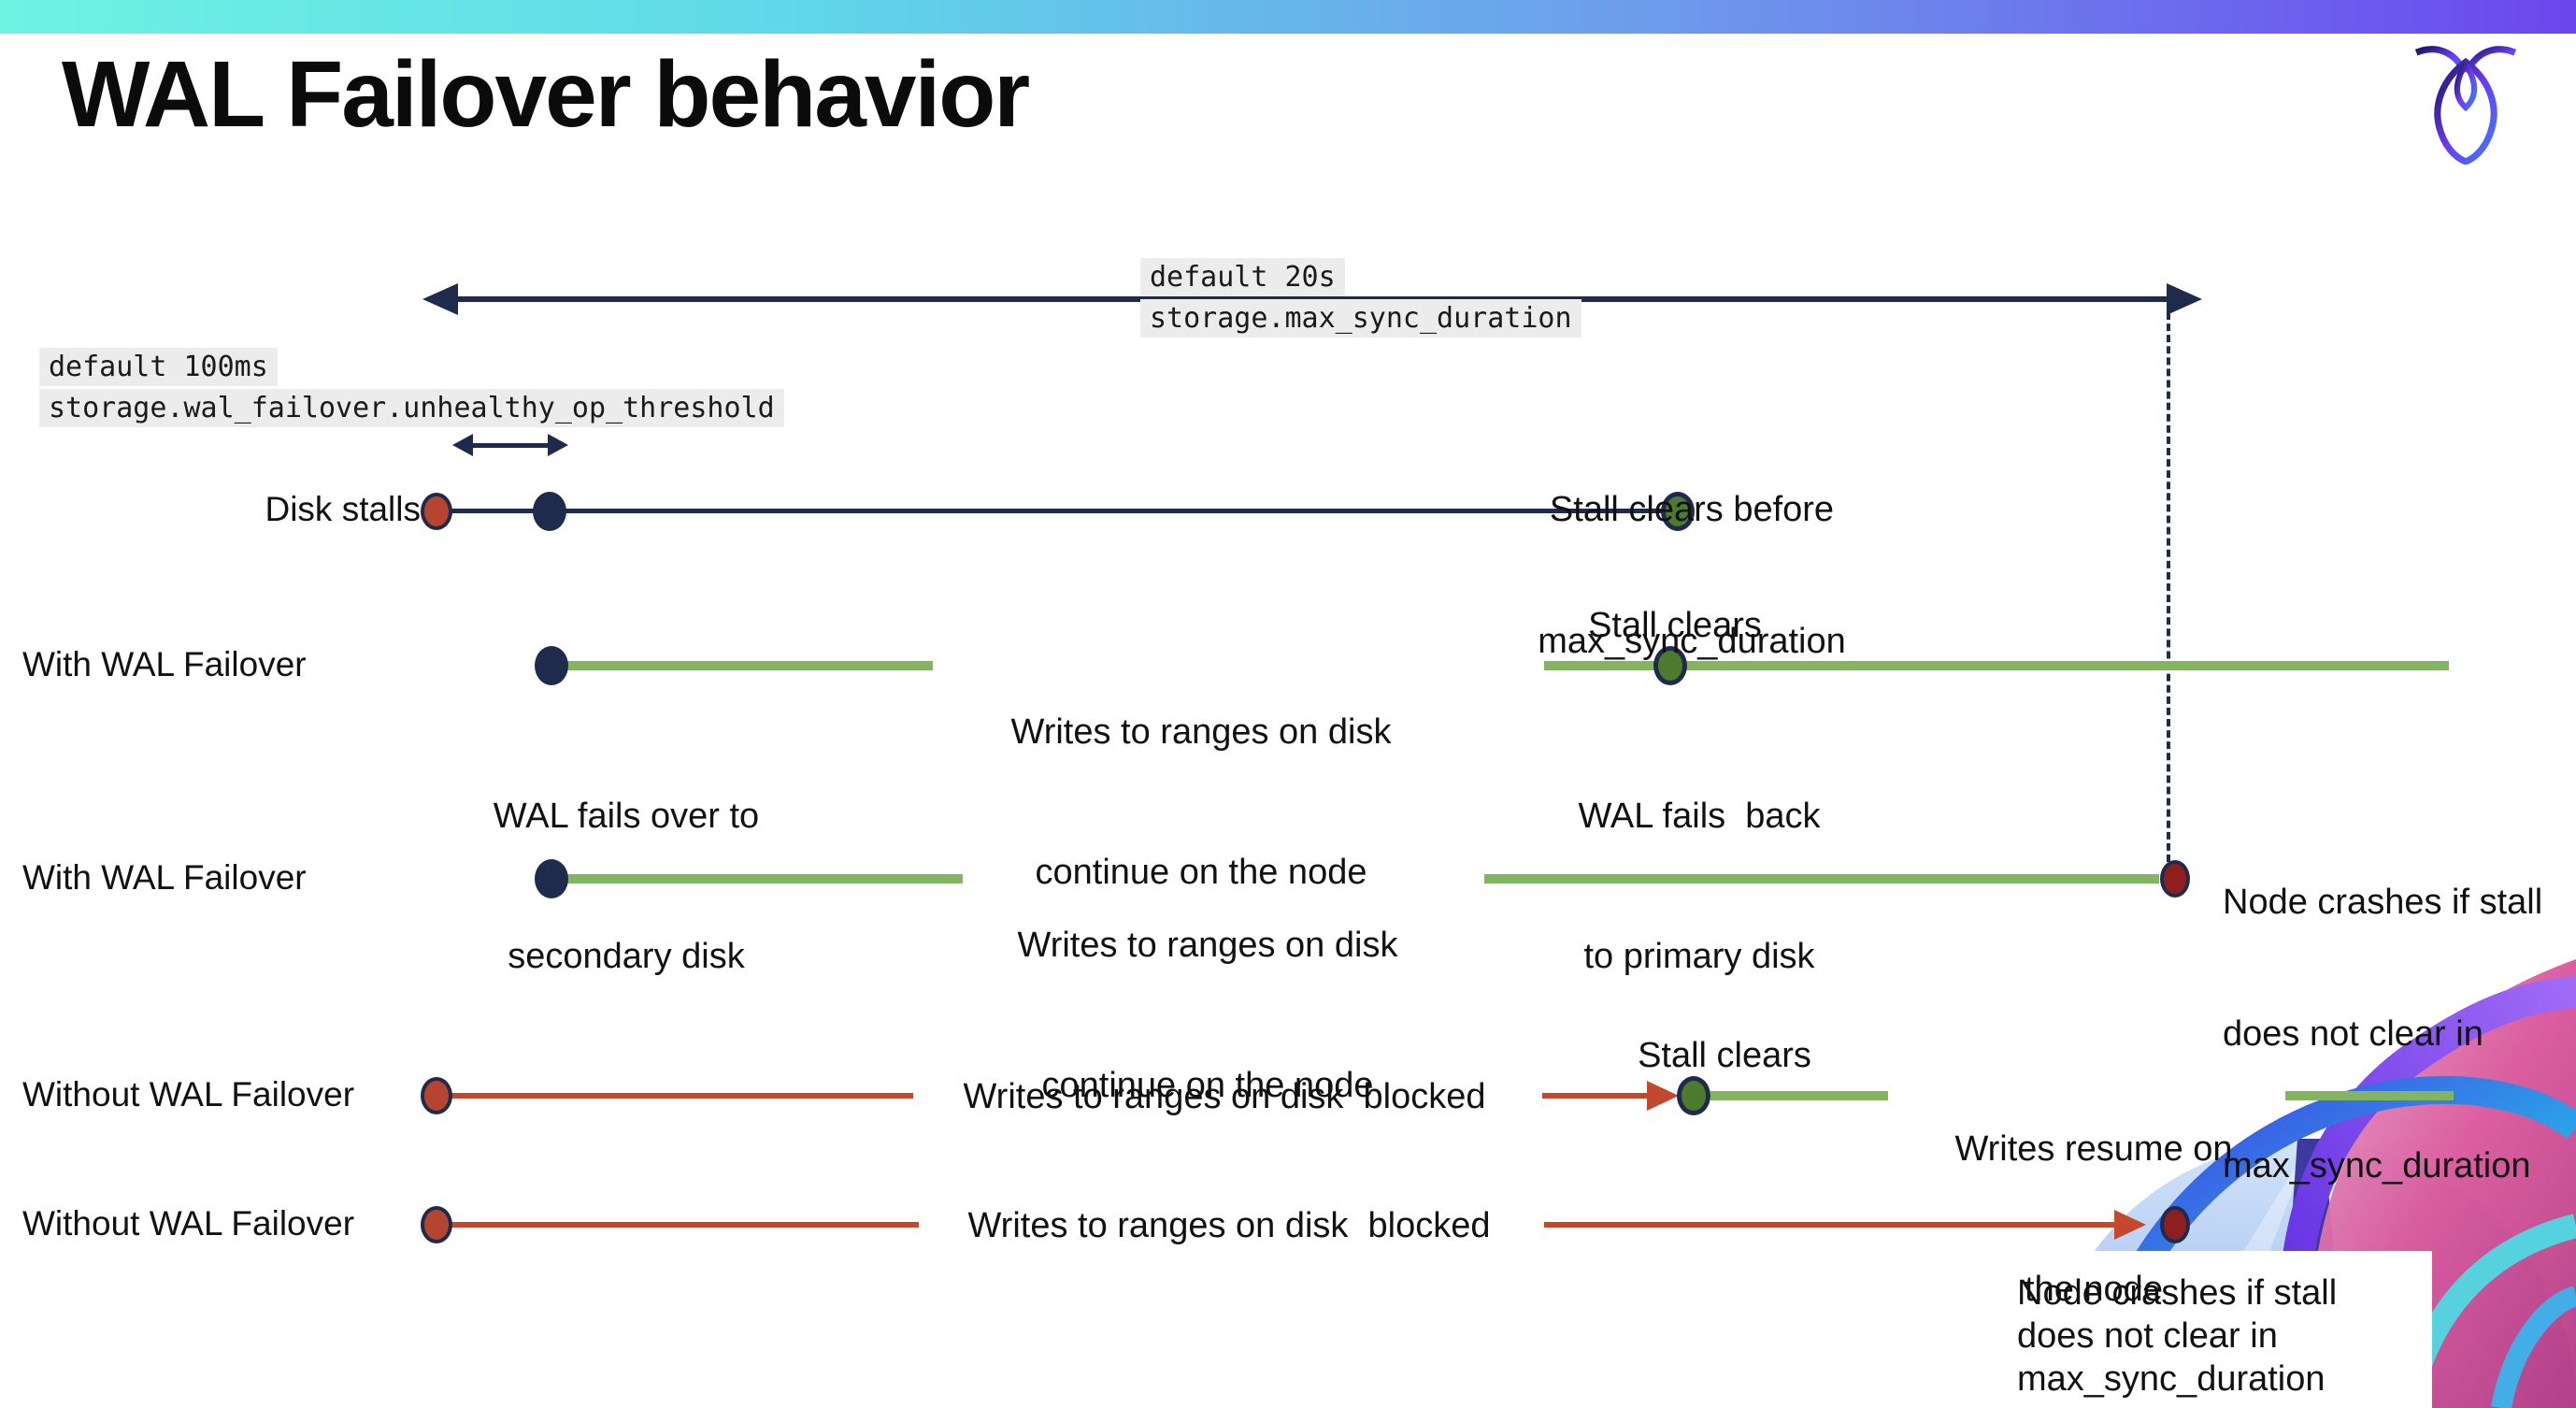  Describe the element at coordinates (2093, 1219) in the screenshot. I see `writes-resume-label: Writes resume on the node` at that location.